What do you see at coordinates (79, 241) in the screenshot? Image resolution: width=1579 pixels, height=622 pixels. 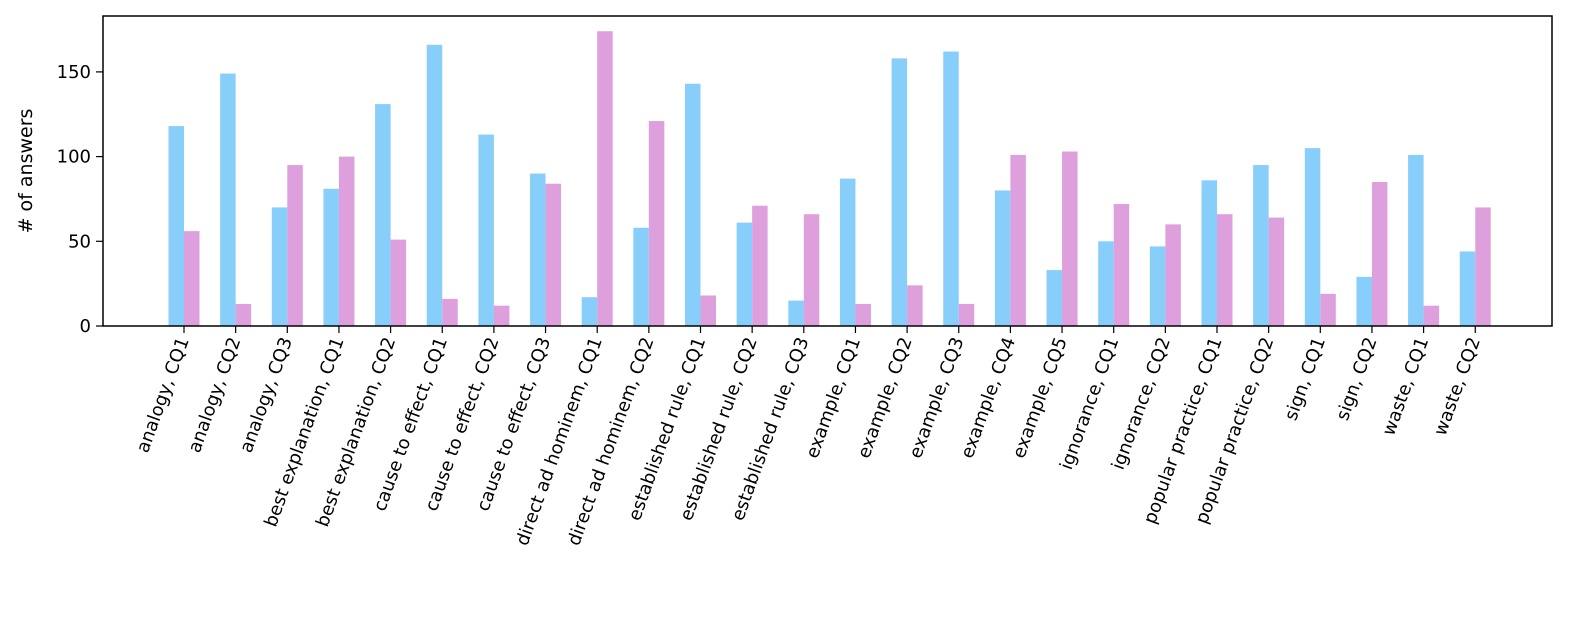 I see `y-tick-label: 50` at bounding box center [79, 241].